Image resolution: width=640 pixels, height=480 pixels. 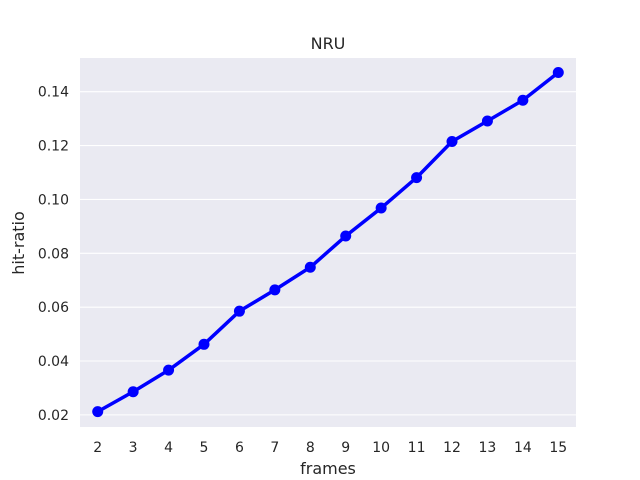 I want to click on y-tick-label: 0.08, so click(x=53, y=254).